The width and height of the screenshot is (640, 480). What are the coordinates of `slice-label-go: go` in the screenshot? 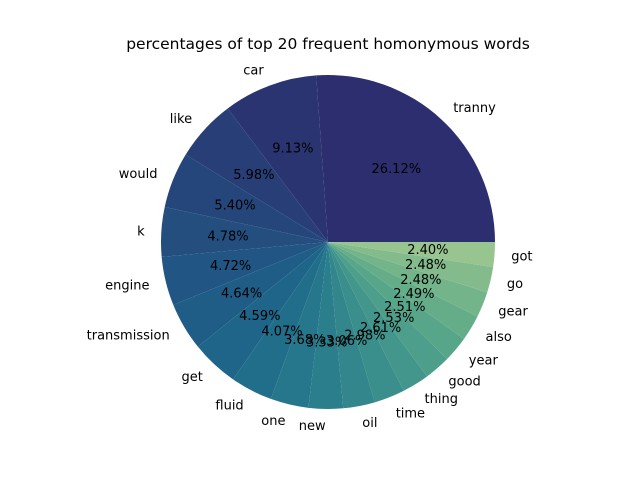 It's located at (515, 284).